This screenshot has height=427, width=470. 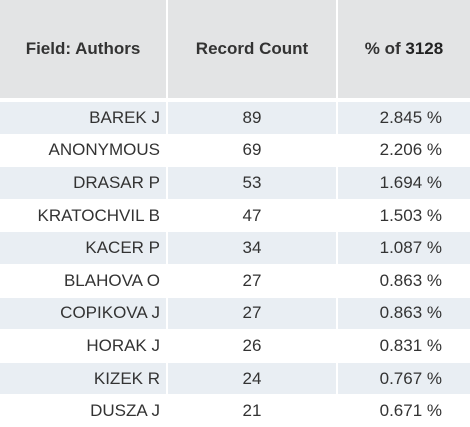 What do you see at coordinates (404, 345) in the screenshot?
I see `percent-value: 0.831 %` at bounding box center [404, 345].